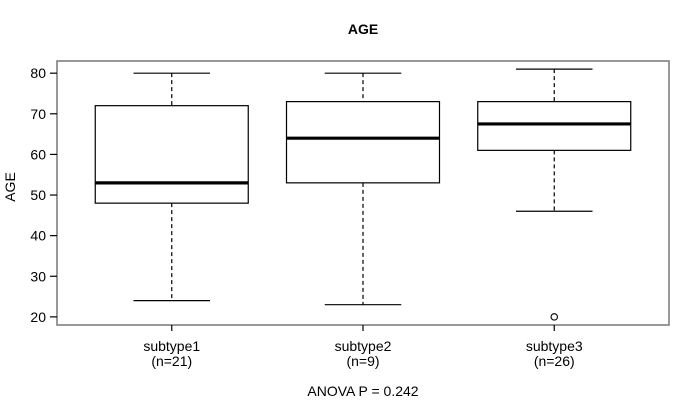 This screenshot has height=400, width=700. What do you see at coordinates (38, 276) in the screenshot?
I see `y-tick-label: 30` at bounding box center [38, 276].